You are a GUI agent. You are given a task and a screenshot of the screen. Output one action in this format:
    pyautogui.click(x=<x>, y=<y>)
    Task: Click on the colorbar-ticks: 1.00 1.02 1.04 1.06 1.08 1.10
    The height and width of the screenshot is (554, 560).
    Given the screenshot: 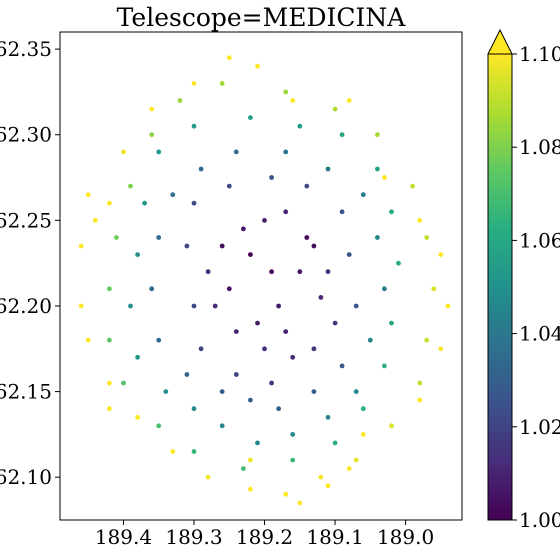 What is the action you would take?
    pyautogui.click(x=536, y=287)
    